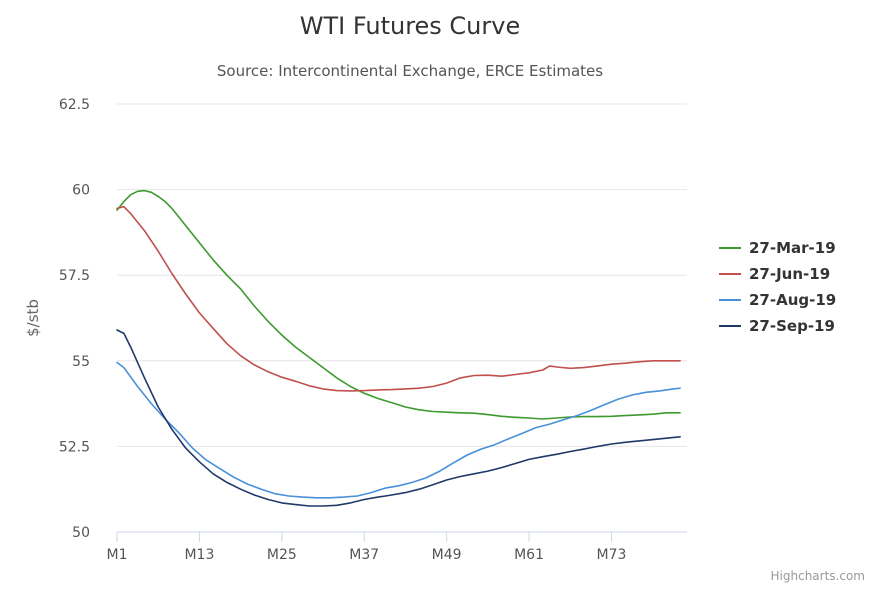 This screenshot has width=880, height=591. I want to click on legend-item: 27-Sep-19, so click(777, 326).